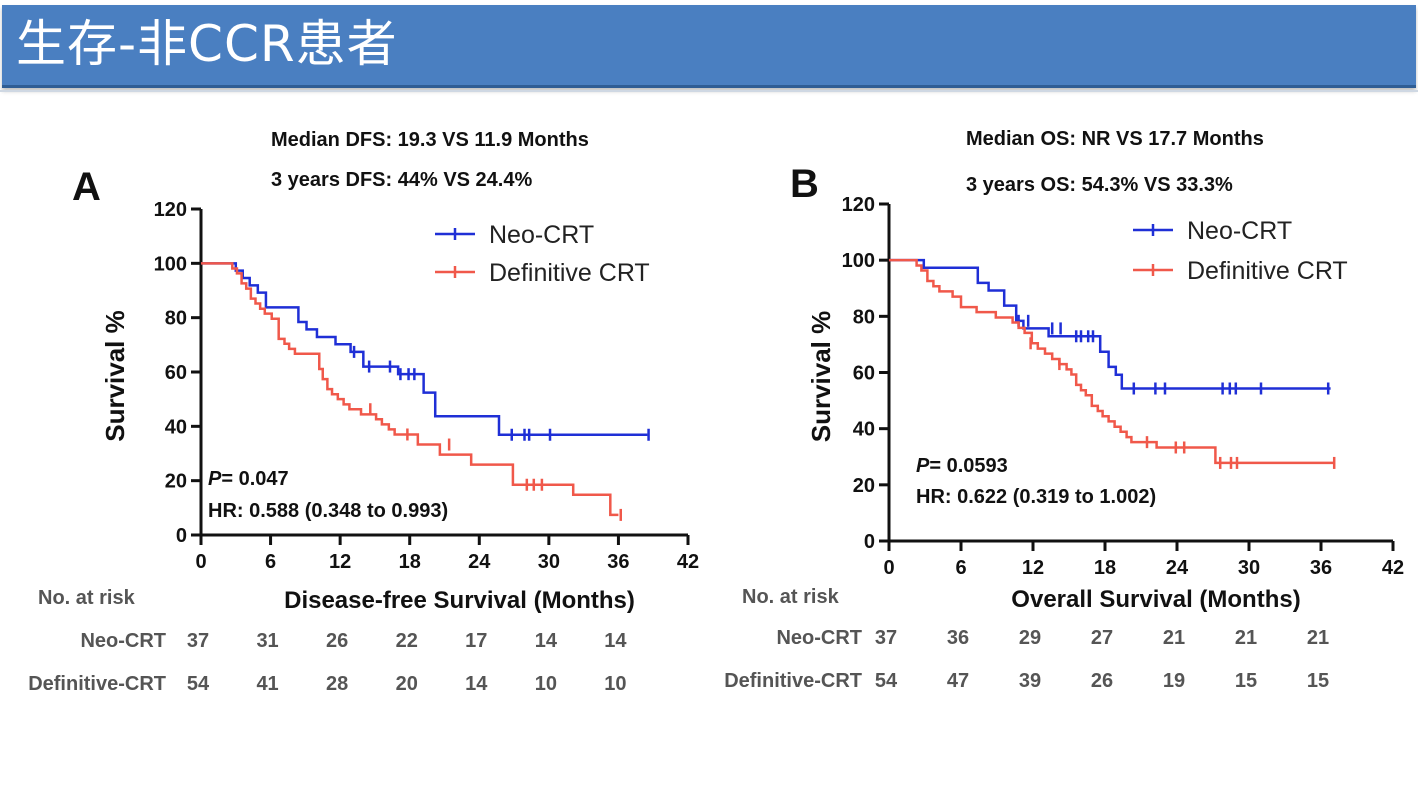 The width and height of the screenshot is (1418, 797). What do you see at coordinates (958, 681) in the screenshot?
I see `risk-count: 47` at bounding box center [958, 681].